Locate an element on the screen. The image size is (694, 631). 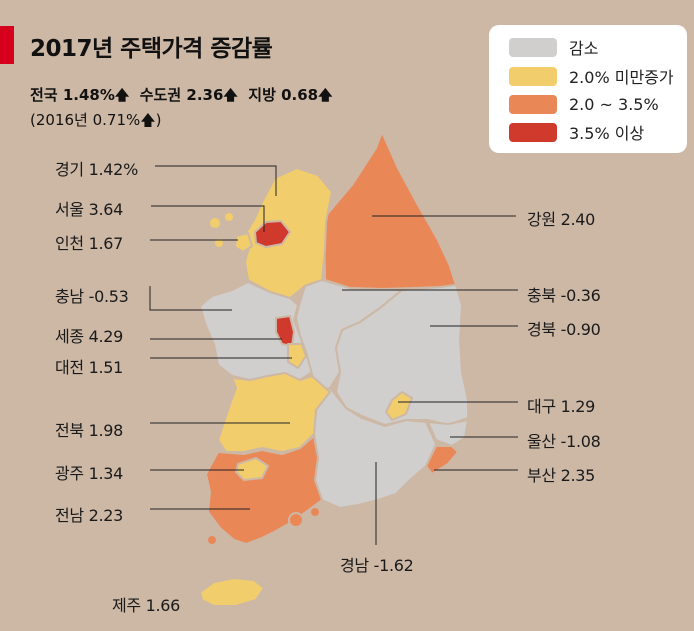
leader-gyeonggi is located at coordinates (216, 180).